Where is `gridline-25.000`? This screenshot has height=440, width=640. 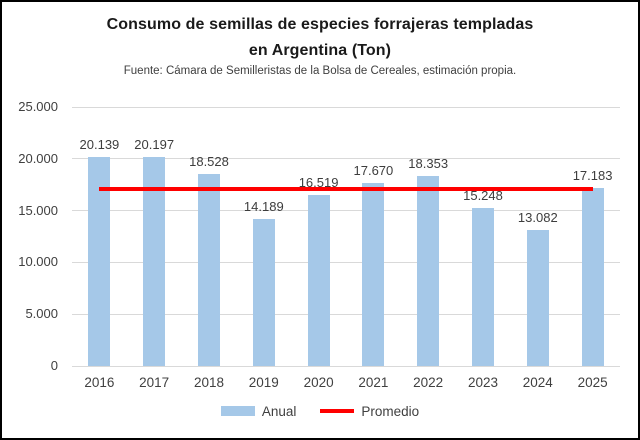 gridline-25.000 is located at coordinates (346, 107).